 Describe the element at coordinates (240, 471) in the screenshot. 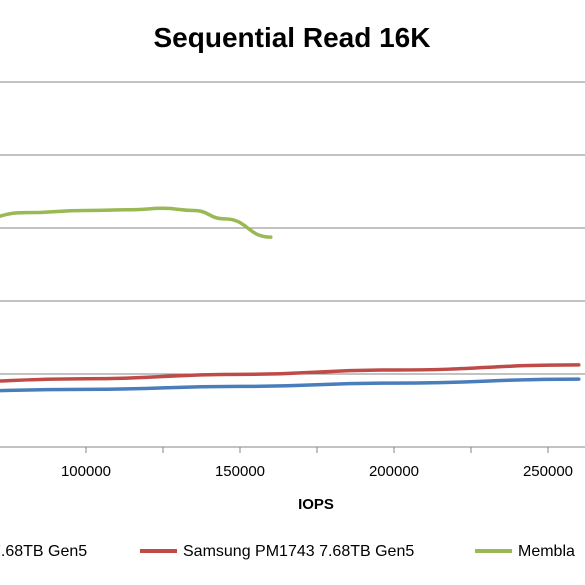

I see `x-tick-label: 150000` at that location.